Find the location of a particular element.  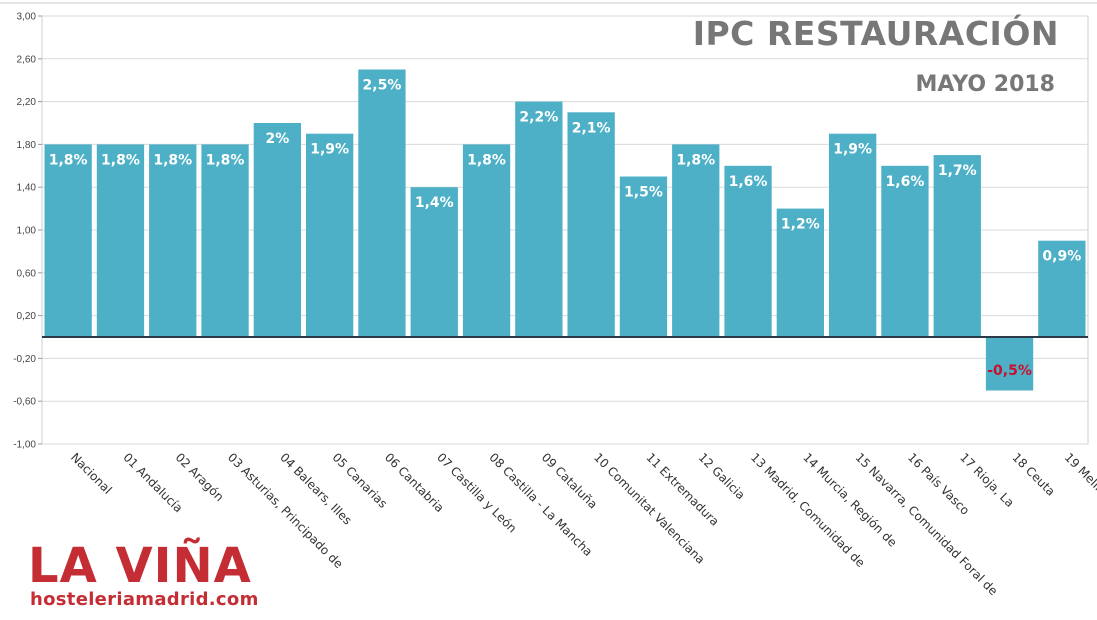

data-label: 2,2% is located at coordinates (538, 118).